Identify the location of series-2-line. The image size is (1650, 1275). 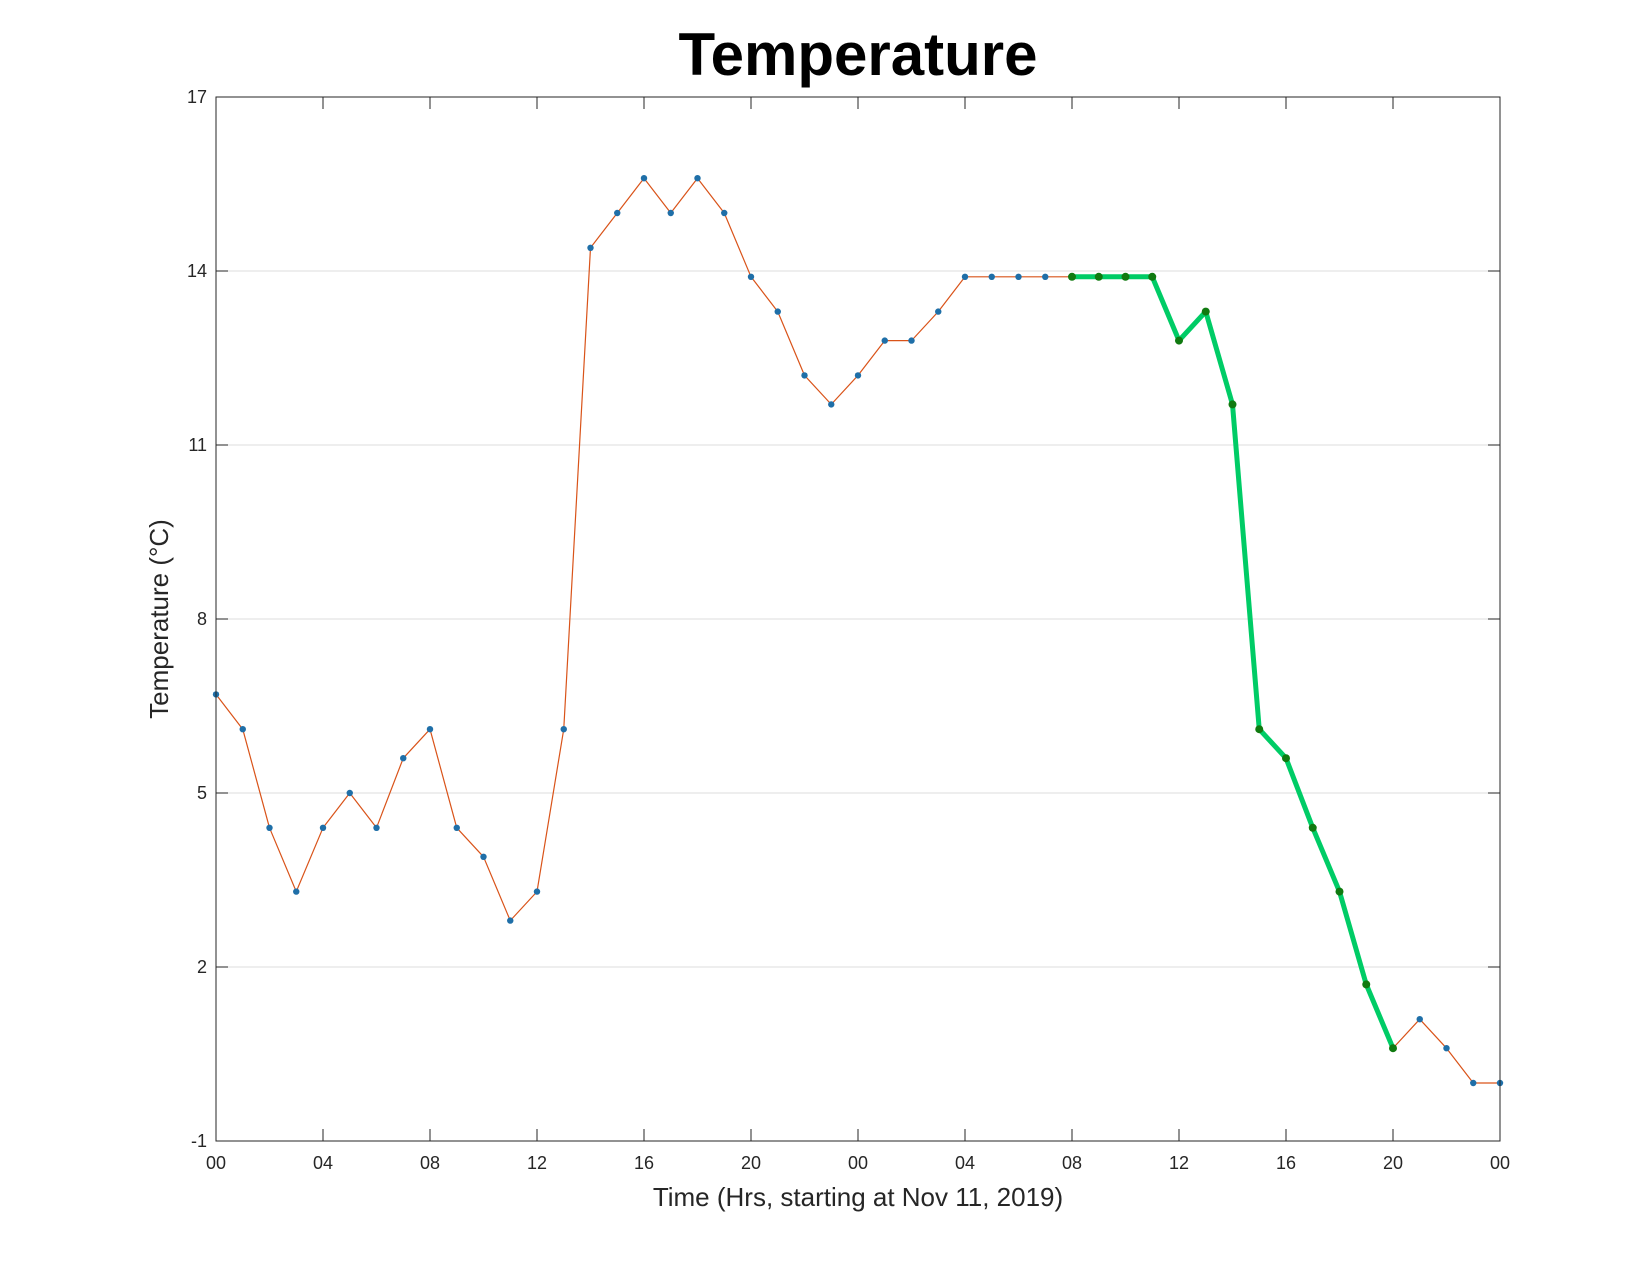
(1232, 662).